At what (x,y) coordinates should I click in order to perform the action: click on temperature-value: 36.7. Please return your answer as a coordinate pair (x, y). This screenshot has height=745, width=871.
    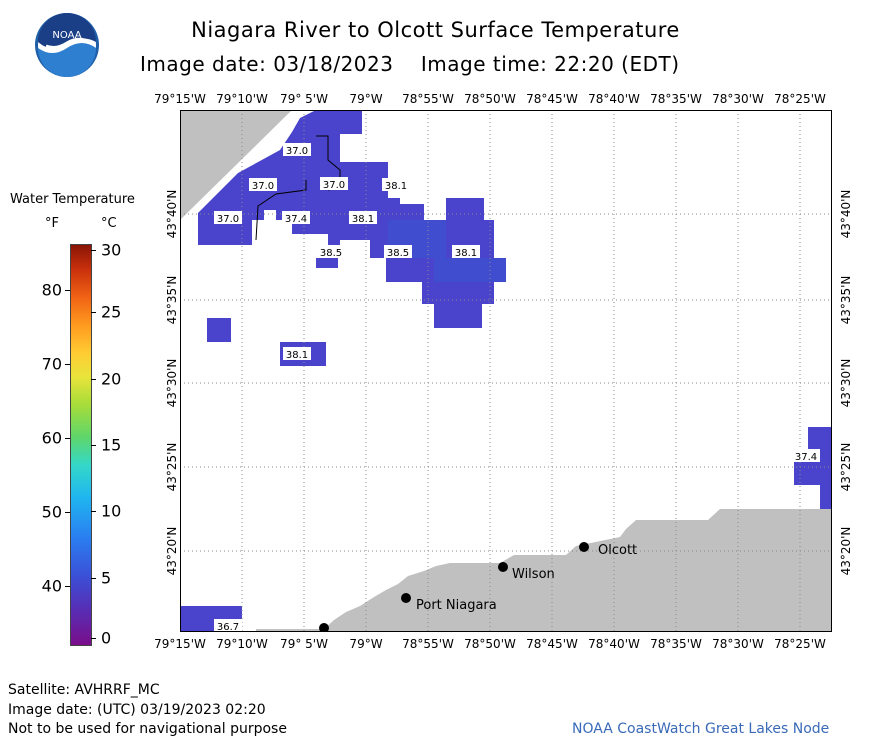
    Looking at the image, I should click on (228, 625).